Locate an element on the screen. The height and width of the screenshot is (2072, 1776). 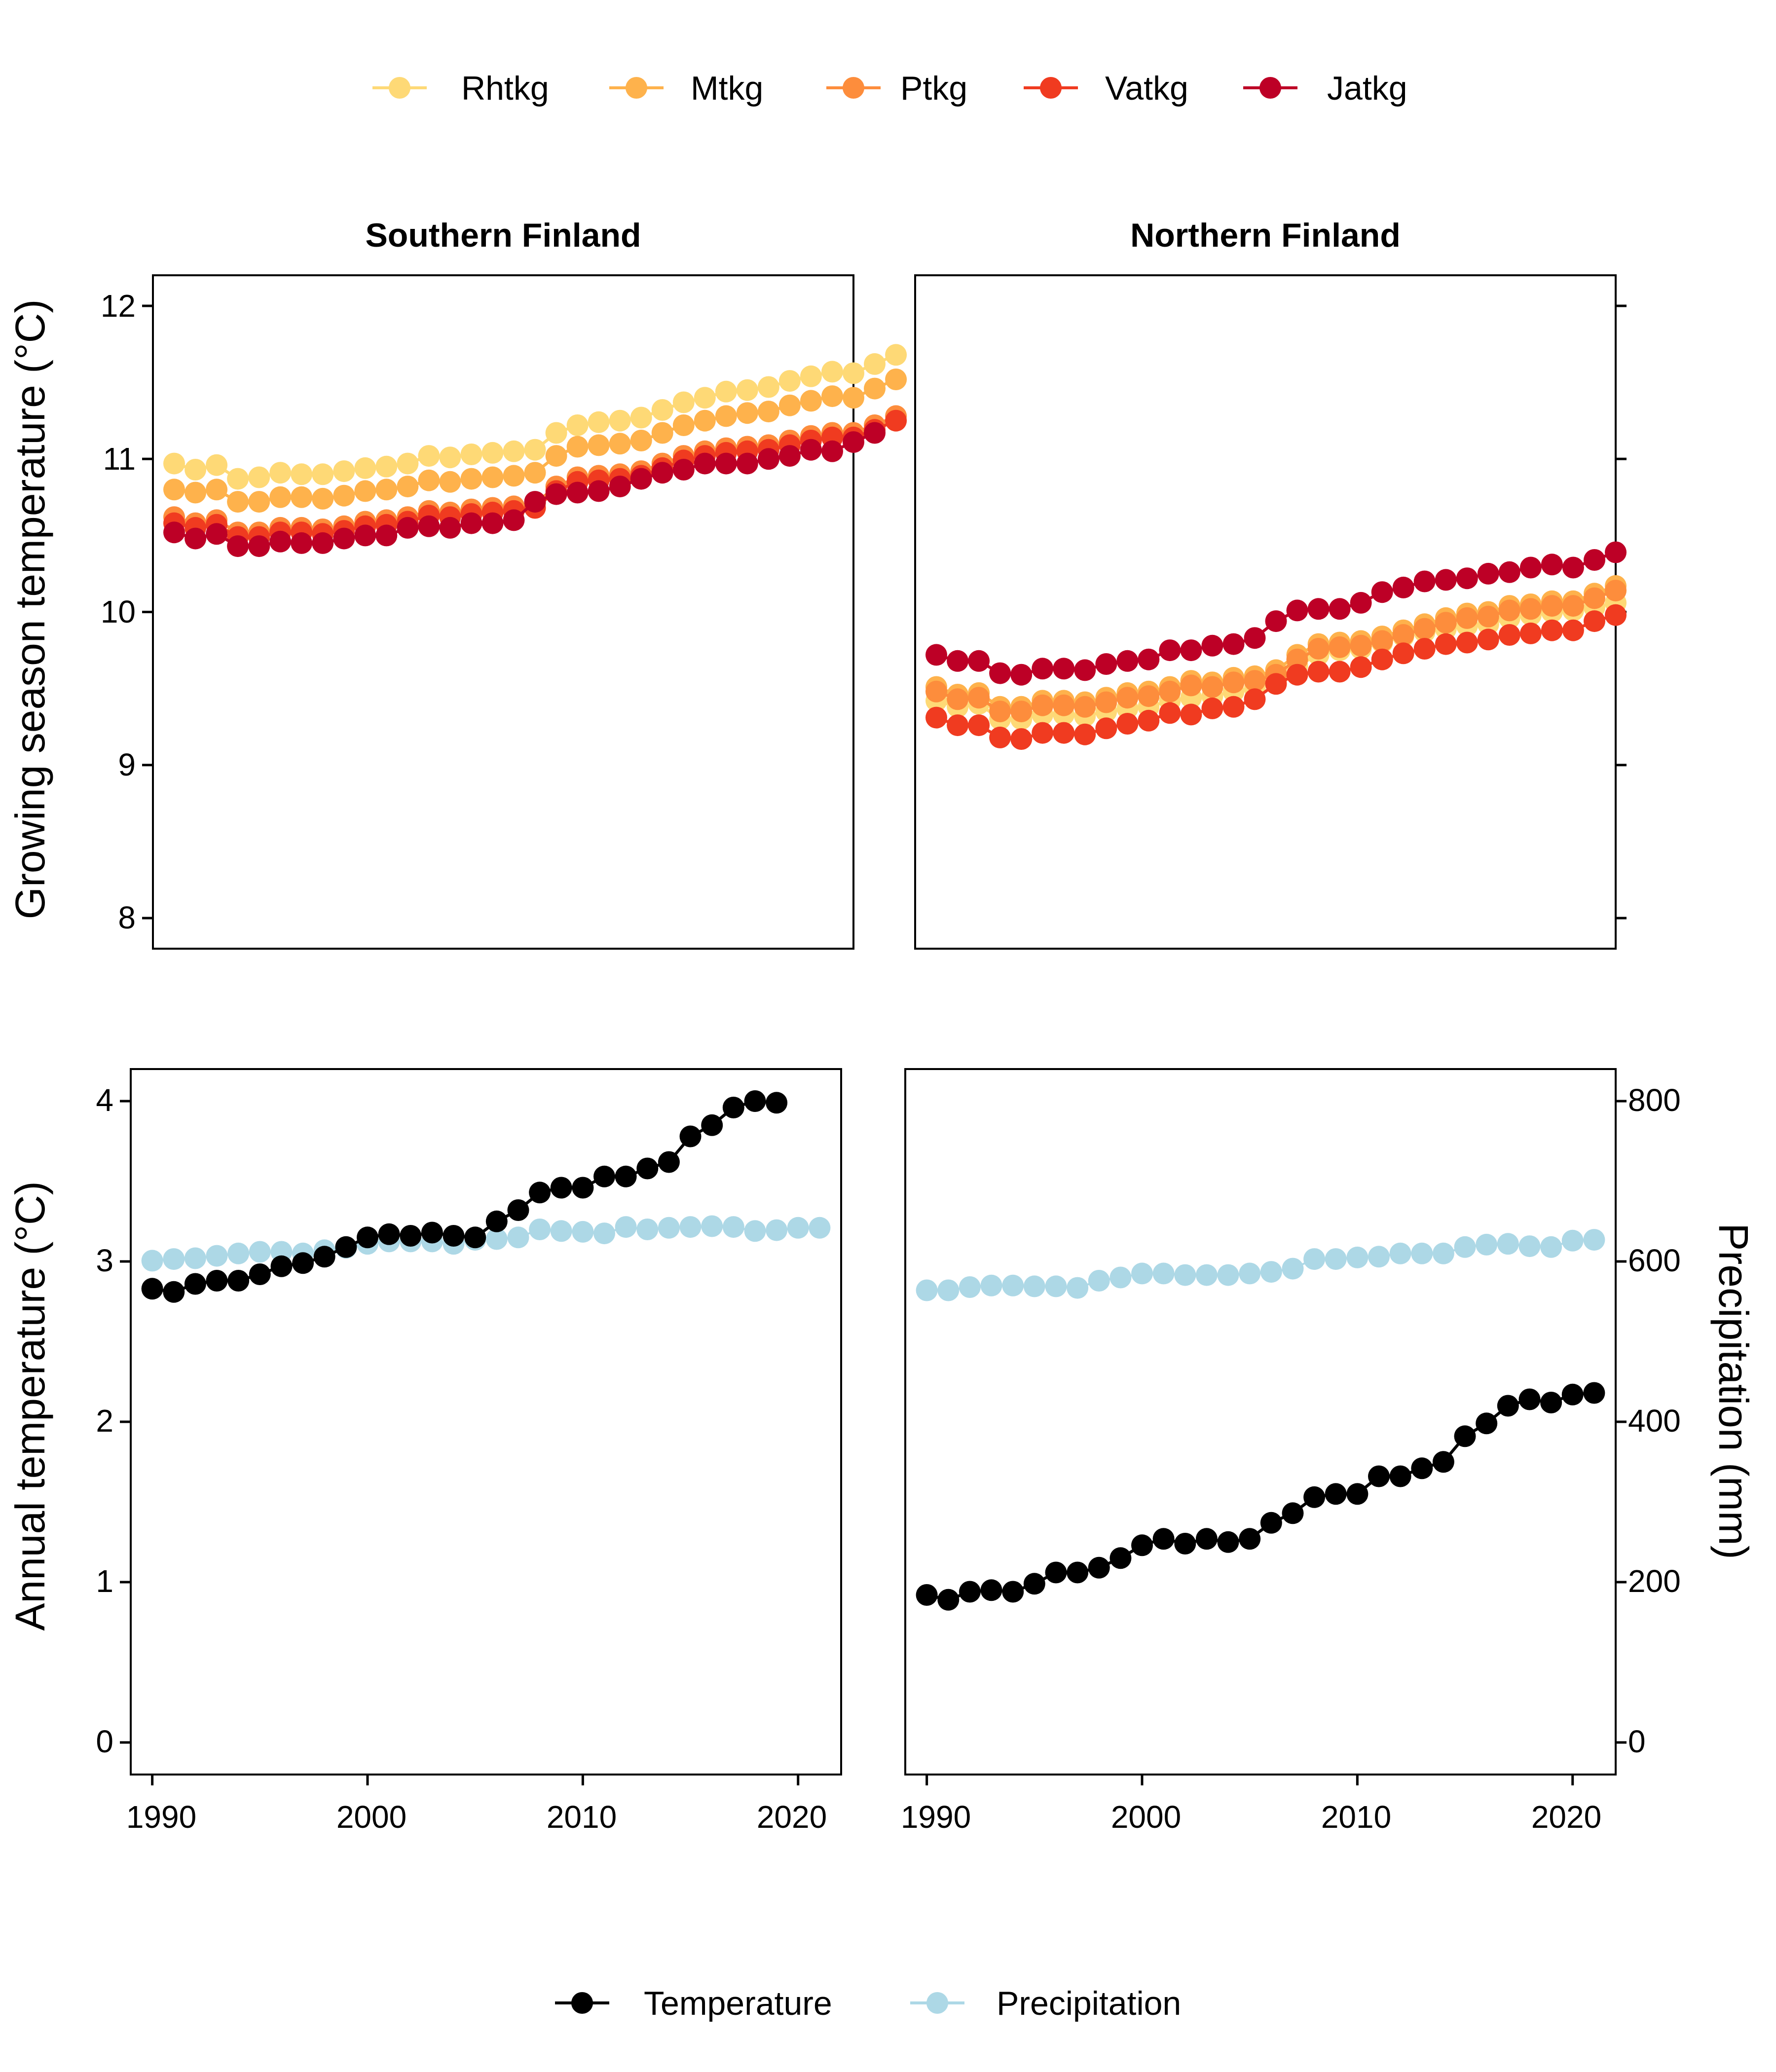
legend-marker-temperature is located at coordinates (582, 2003).